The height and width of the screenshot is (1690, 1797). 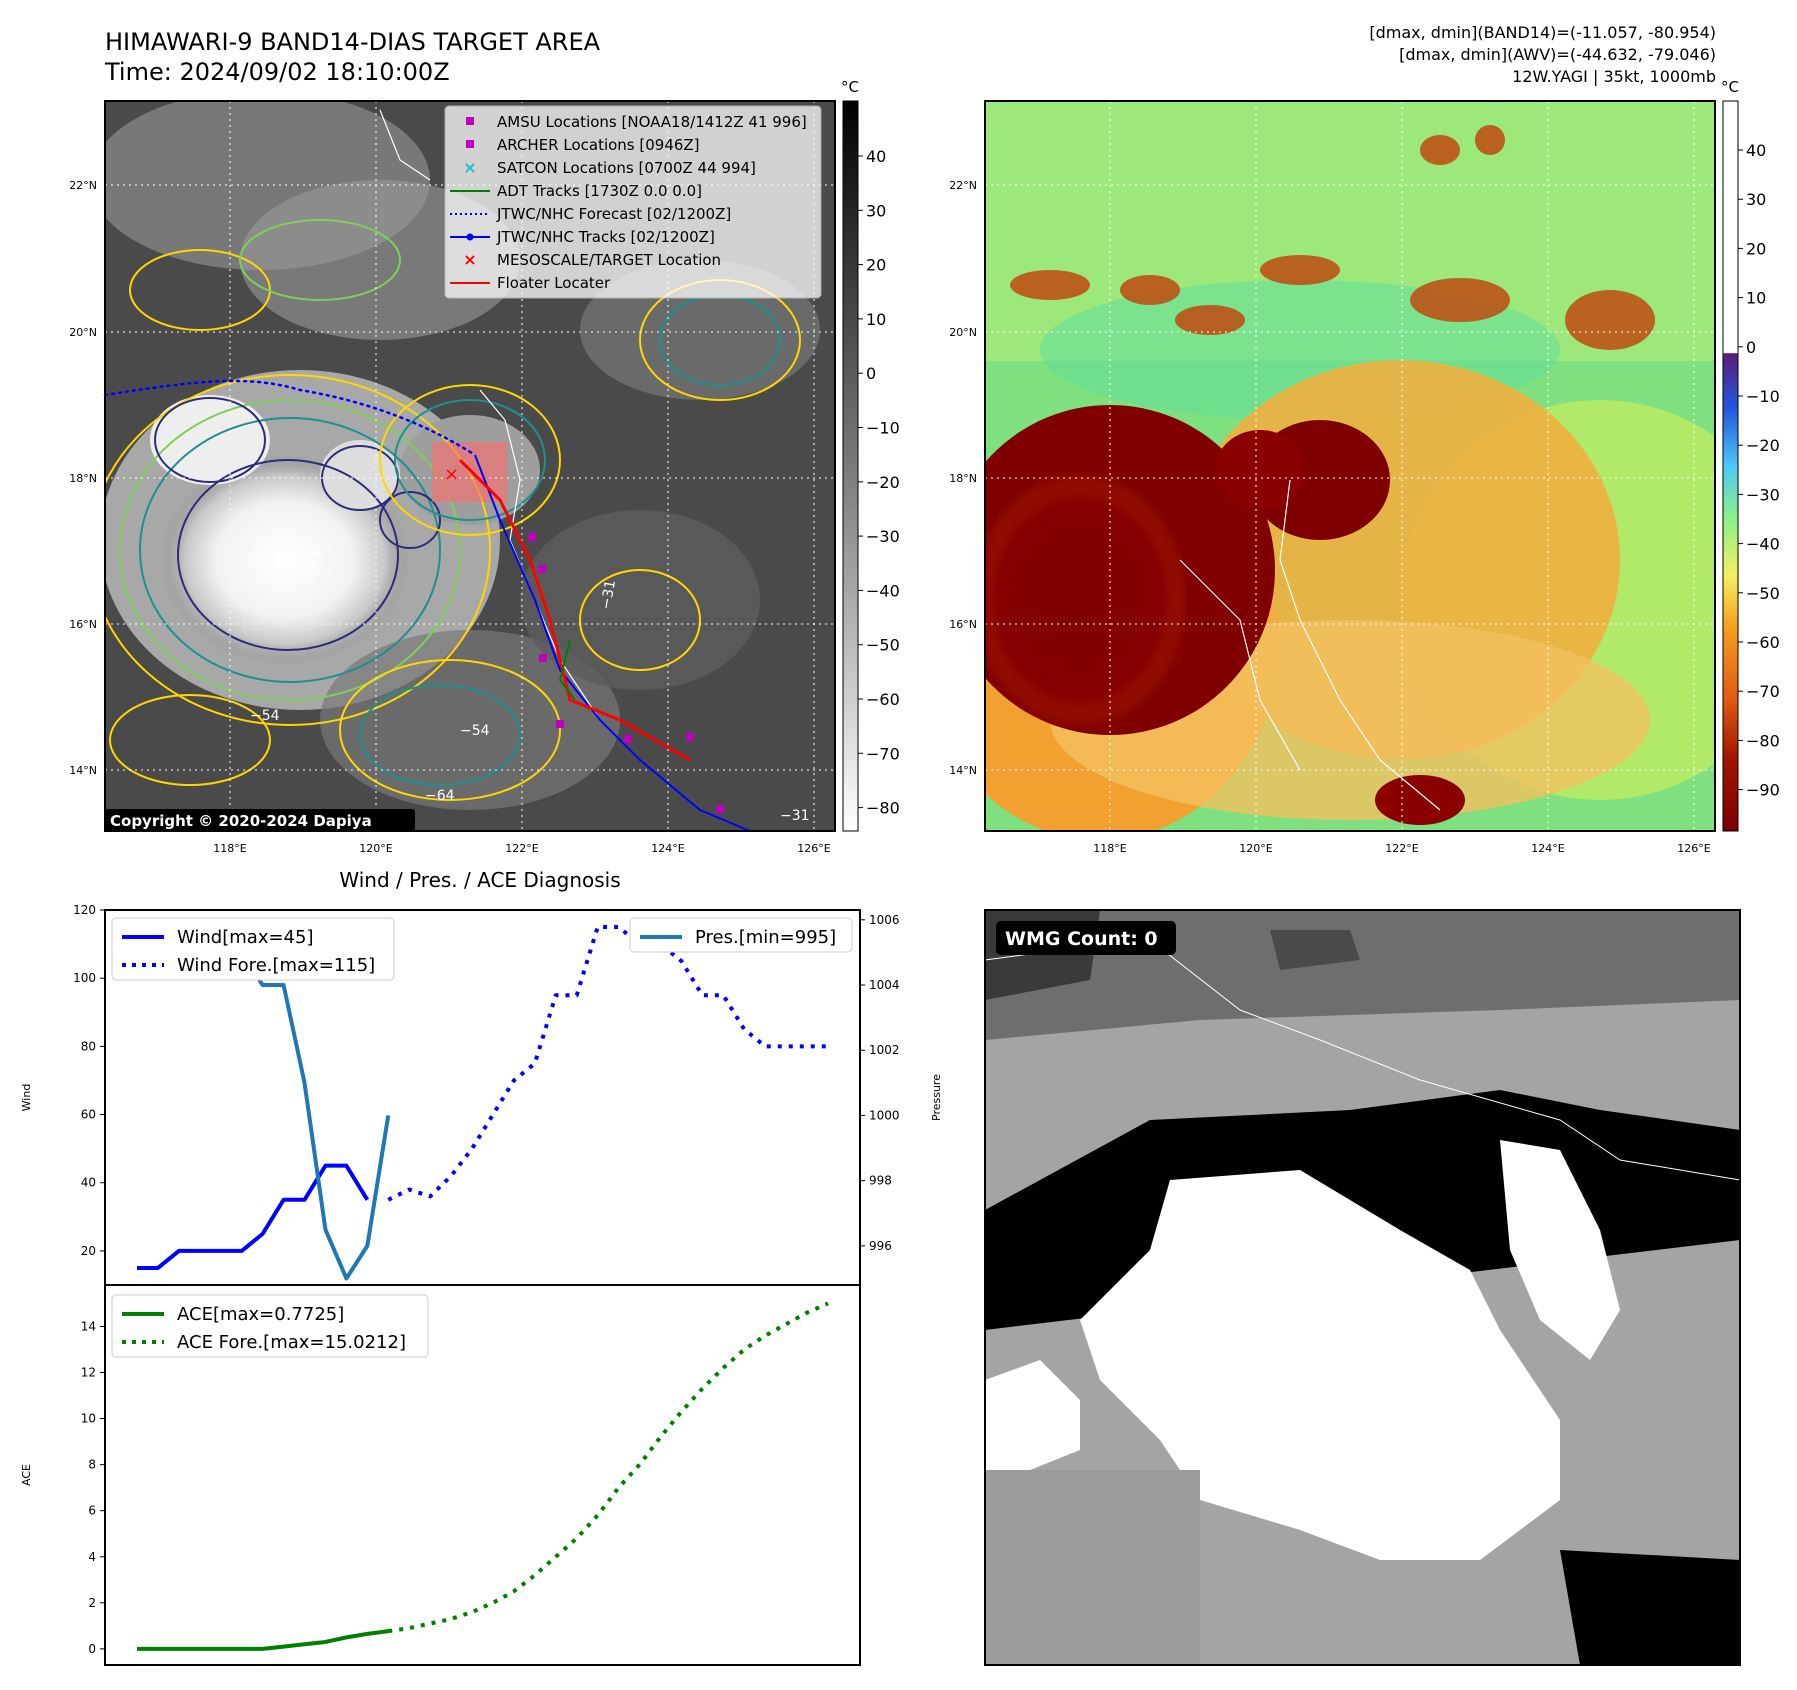 What do you see at coordinates (470, 121) in the screenshot?
I see `legend-marker-square` at bounding box center [470, 121].